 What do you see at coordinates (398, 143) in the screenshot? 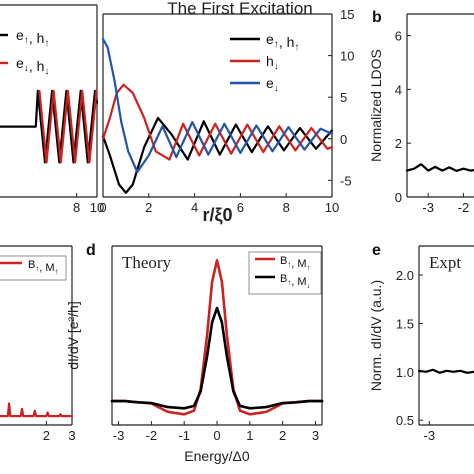
I see `y-tick-label-b: 2` at bounding box center [398, 143].